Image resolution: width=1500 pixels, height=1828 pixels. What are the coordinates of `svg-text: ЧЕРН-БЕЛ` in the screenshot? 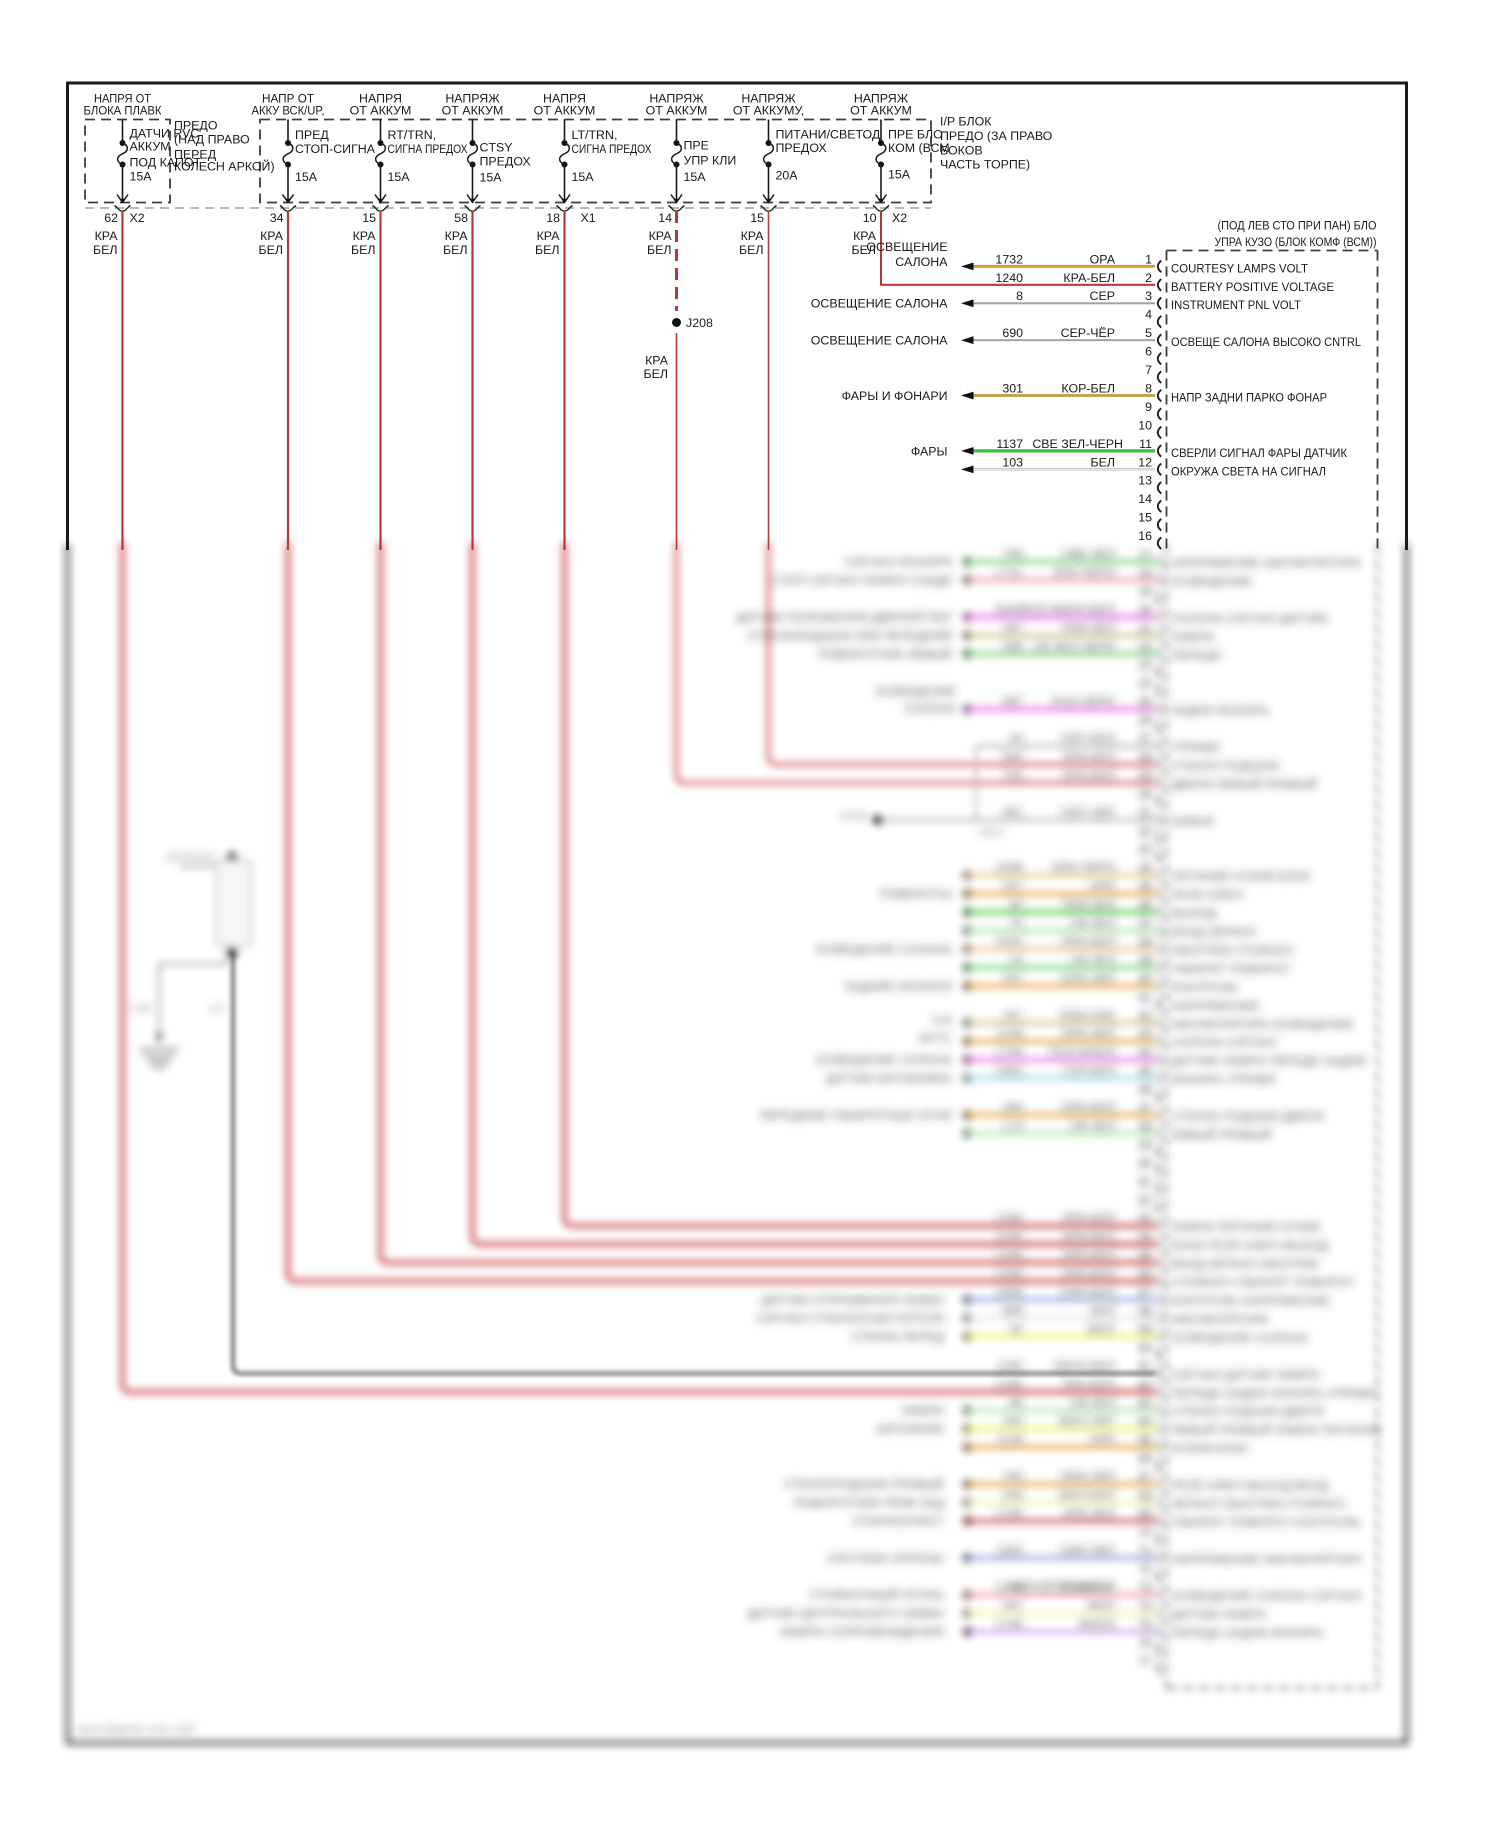 It's located at (1084, 1366).